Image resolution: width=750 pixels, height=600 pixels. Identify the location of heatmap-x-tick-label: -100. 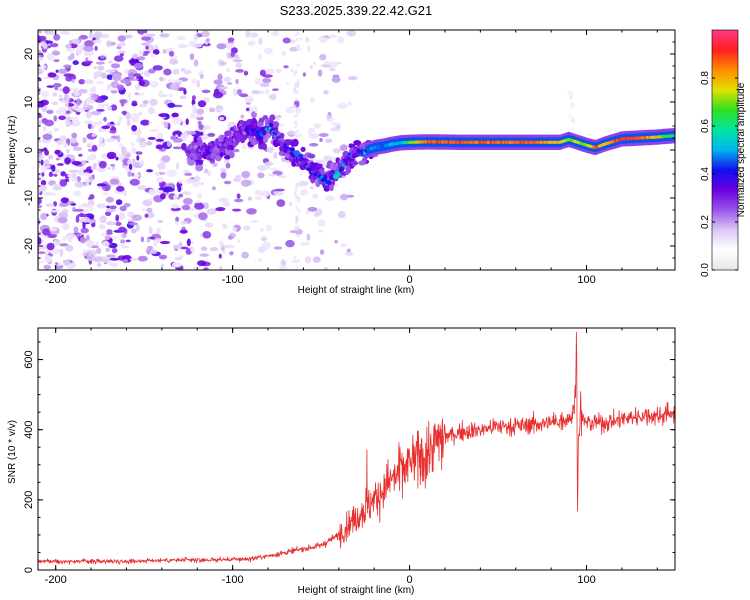
(233, 280).